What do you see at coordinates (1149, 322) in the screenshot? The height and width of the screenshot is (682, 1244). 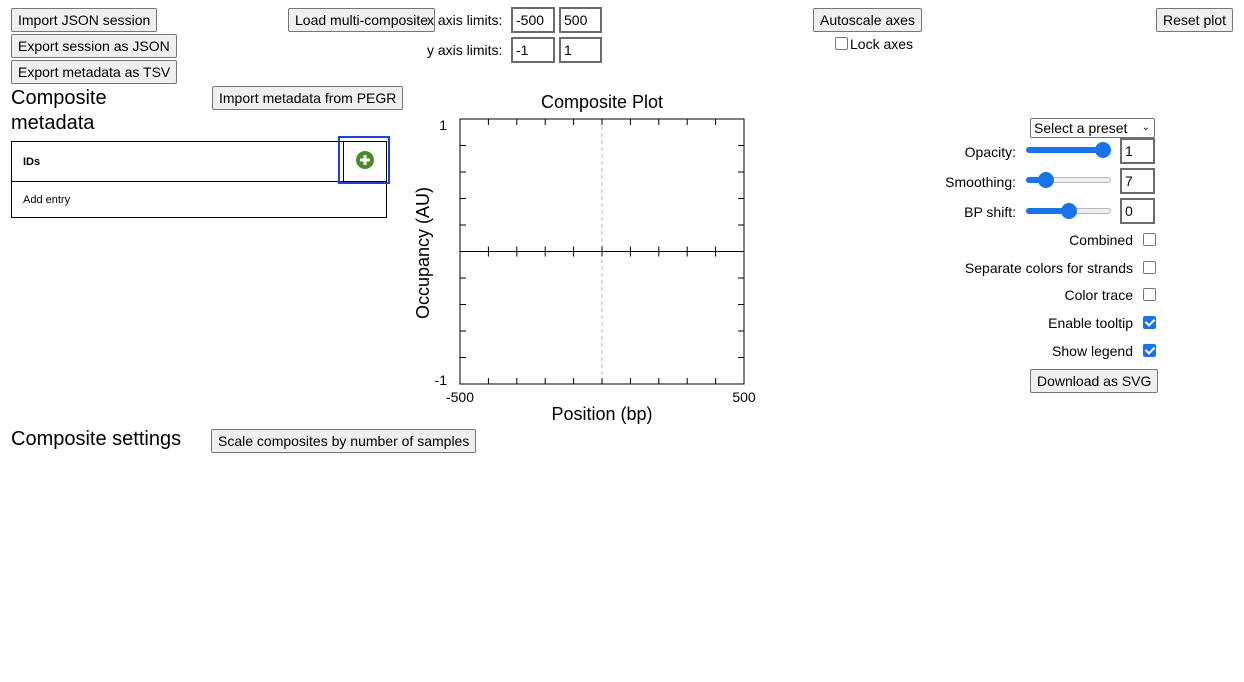 I see `enable-tooltip-checkbox` at bounding box center [1149, 322].